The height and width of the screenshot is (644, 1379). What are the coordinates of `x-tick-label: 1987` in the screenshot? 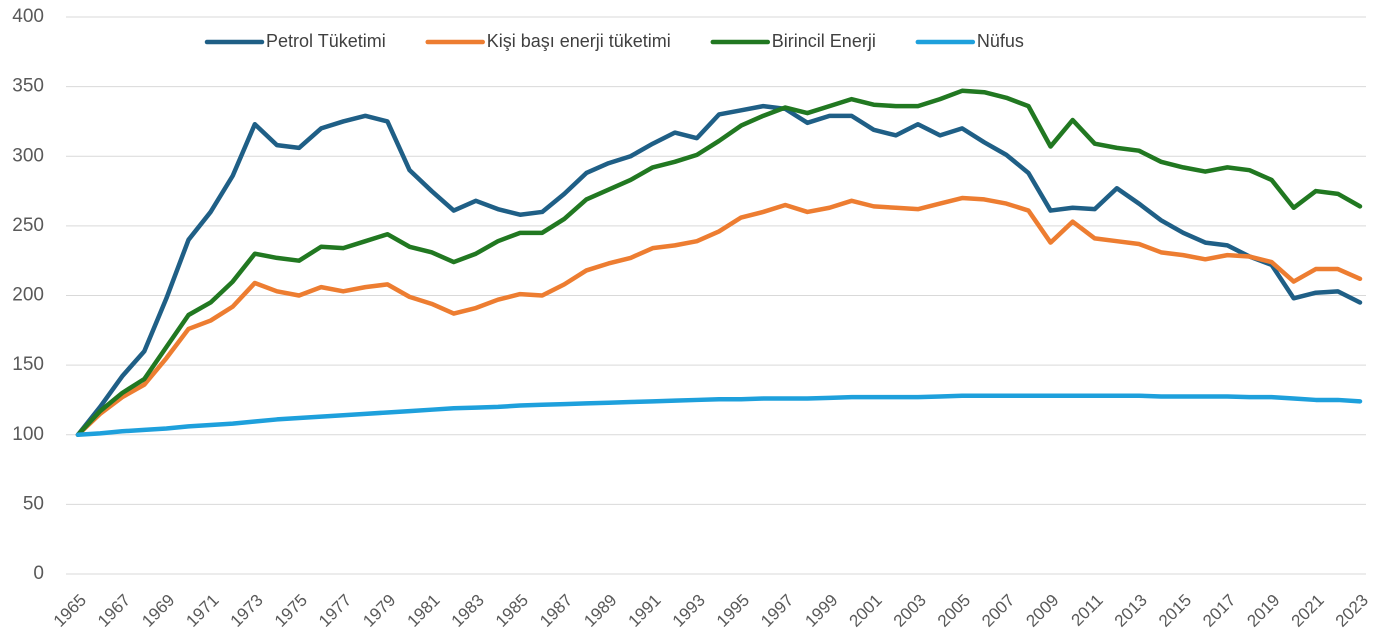 It's located at (556, 611).